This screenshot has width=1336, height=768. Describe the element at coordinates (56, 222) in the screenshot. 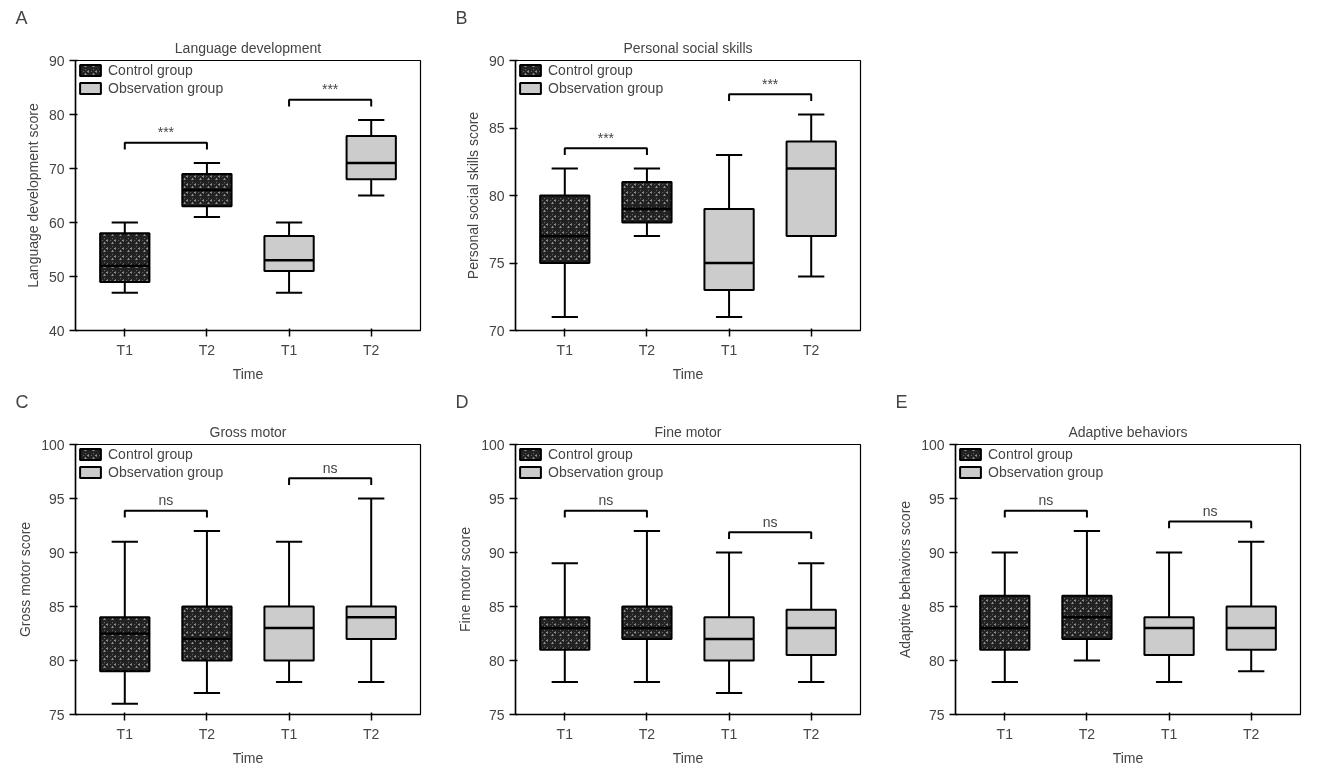

I see `y-tick-label: 60` at that location.